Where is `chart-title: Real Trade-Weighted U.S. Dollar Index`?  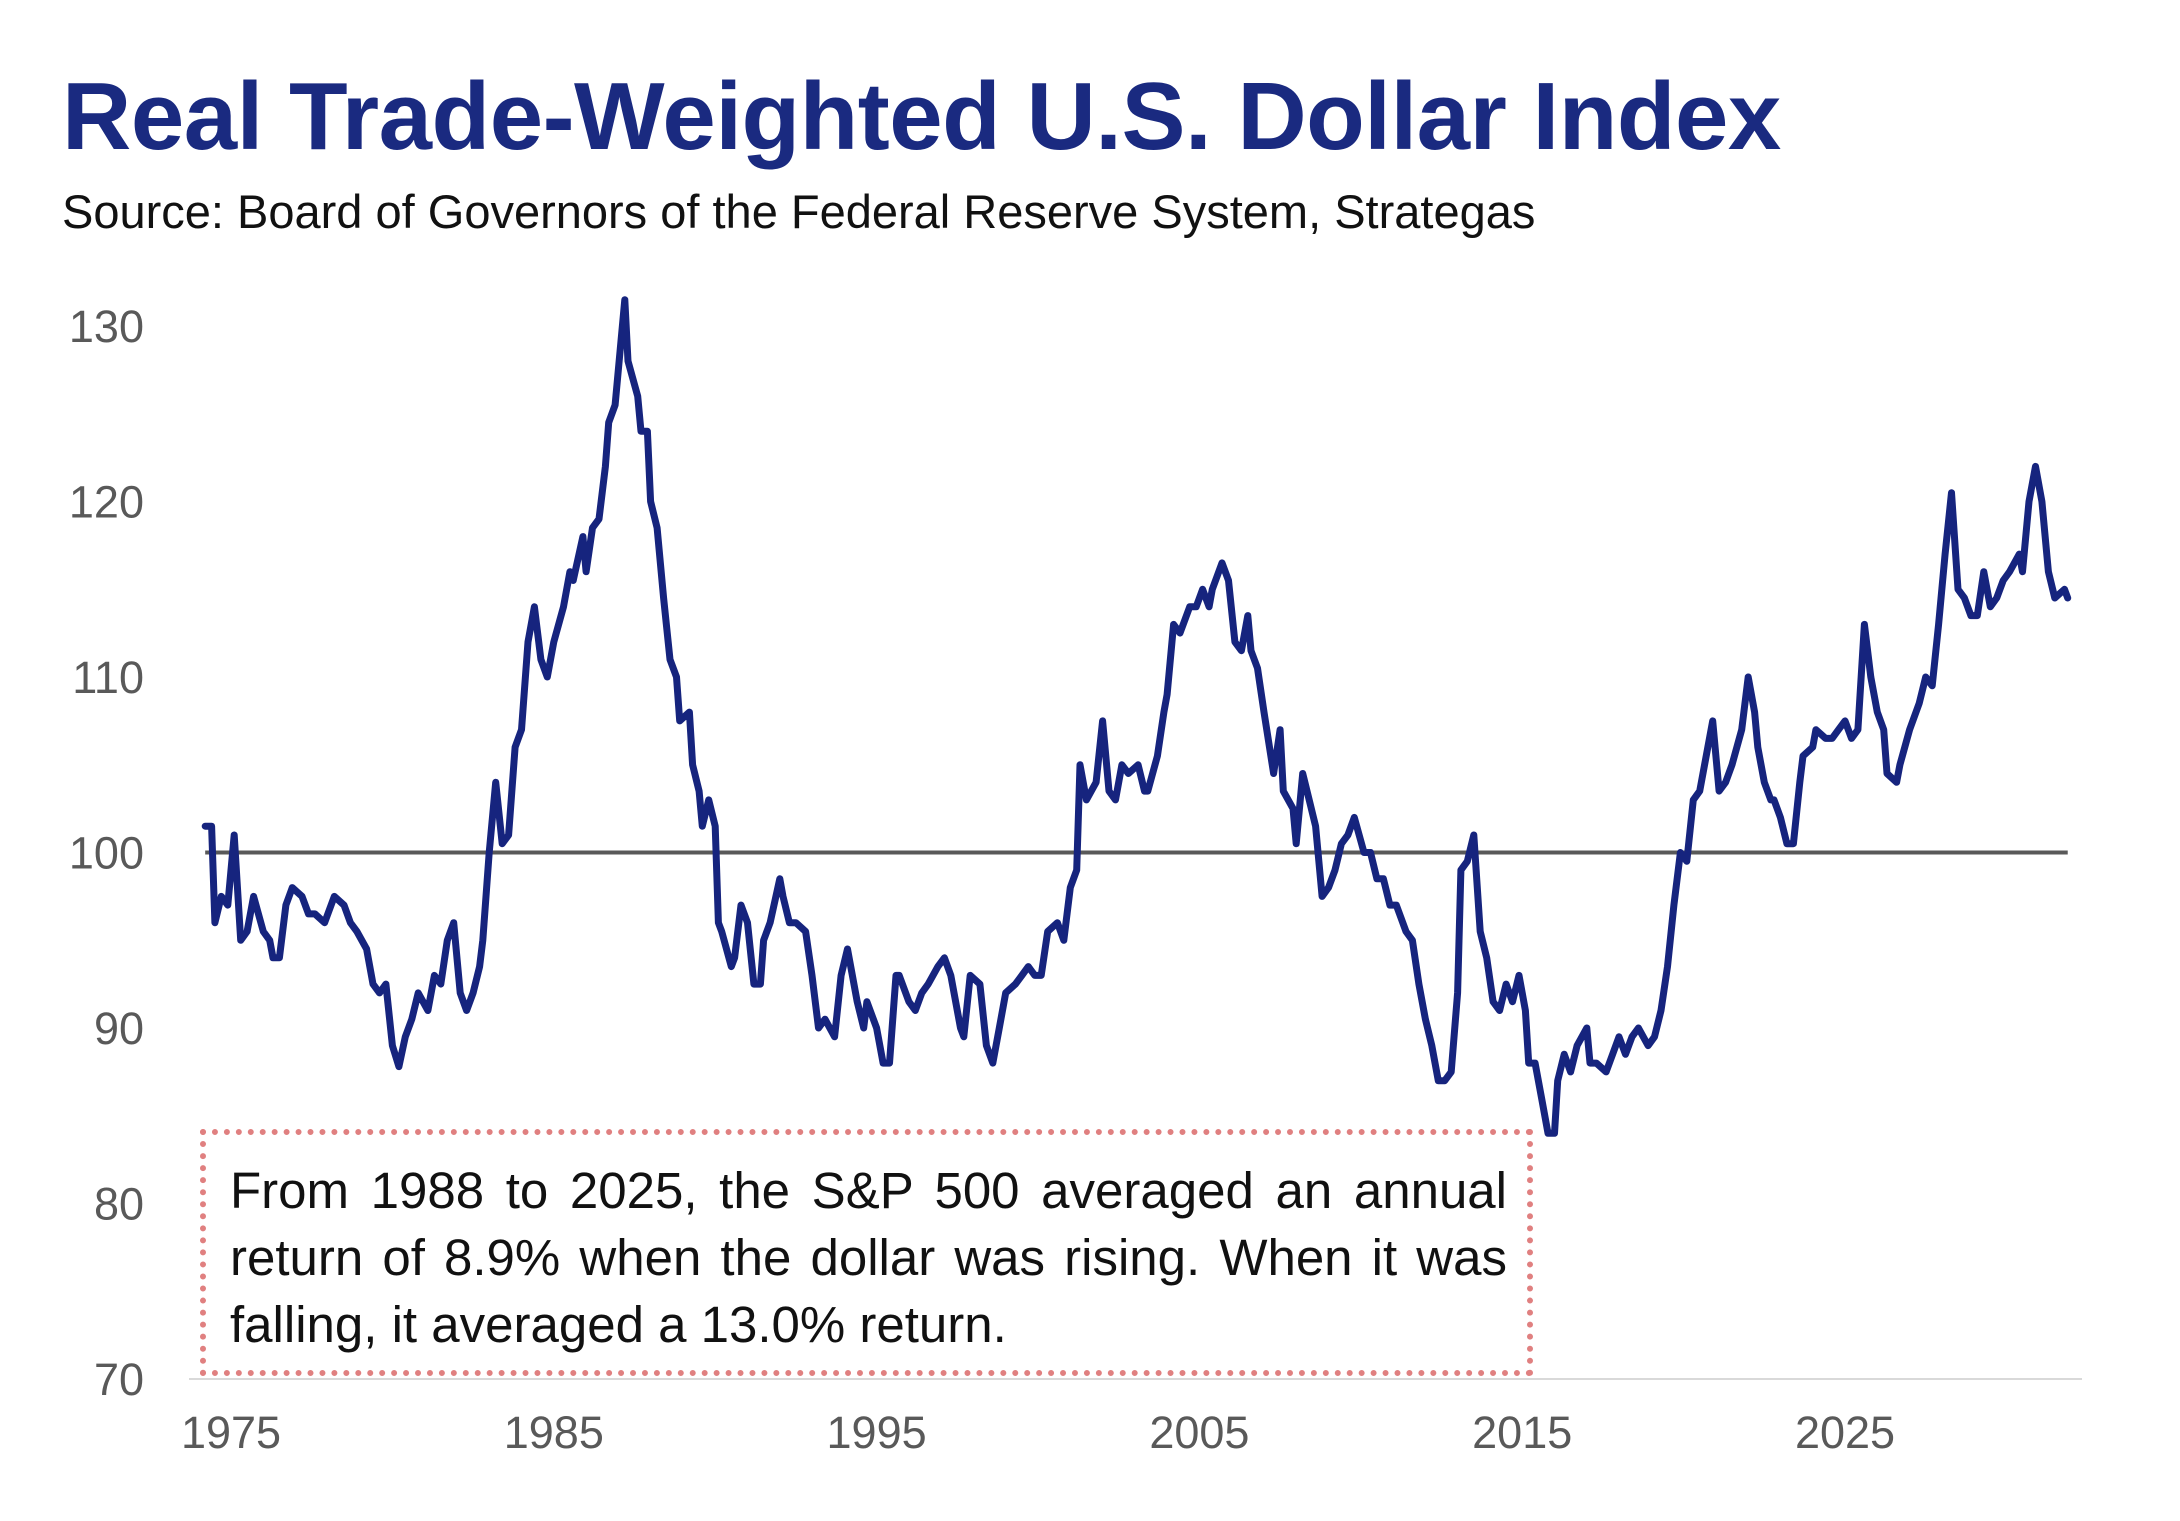
chart-title: Real Trade-Weighted U.S. Dollar Index is located at coordinates (921, 116).